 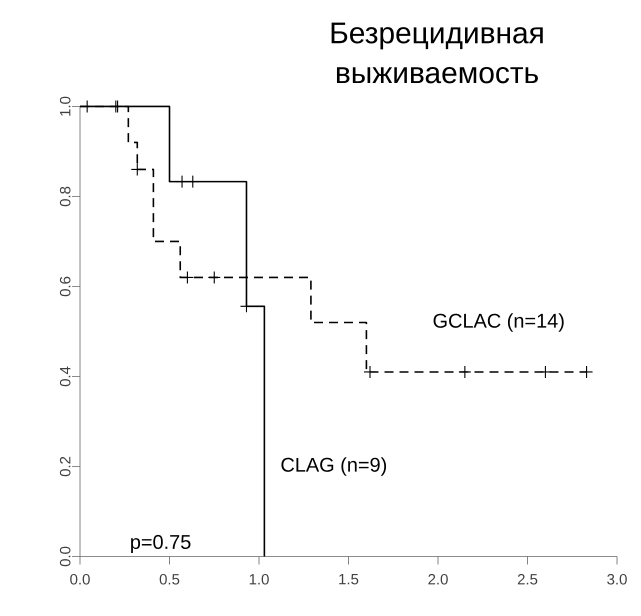 I want to click on y-tick-label: 0.8, so click(x=65, y=196).